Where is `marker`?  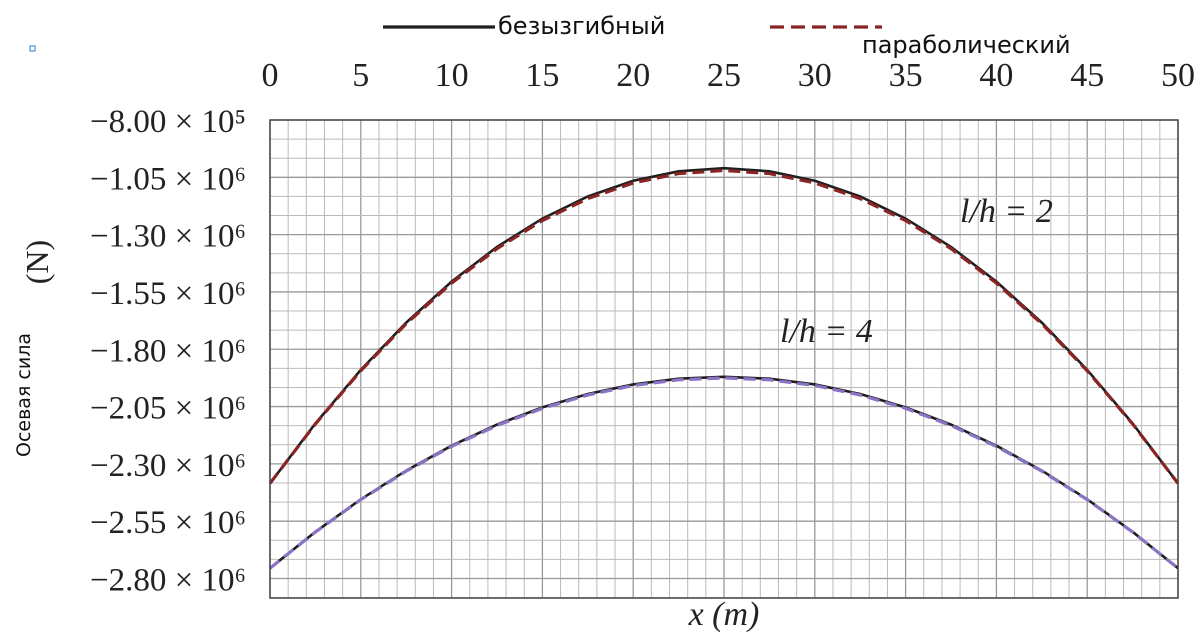 marker is located at coordinates (32, 48).